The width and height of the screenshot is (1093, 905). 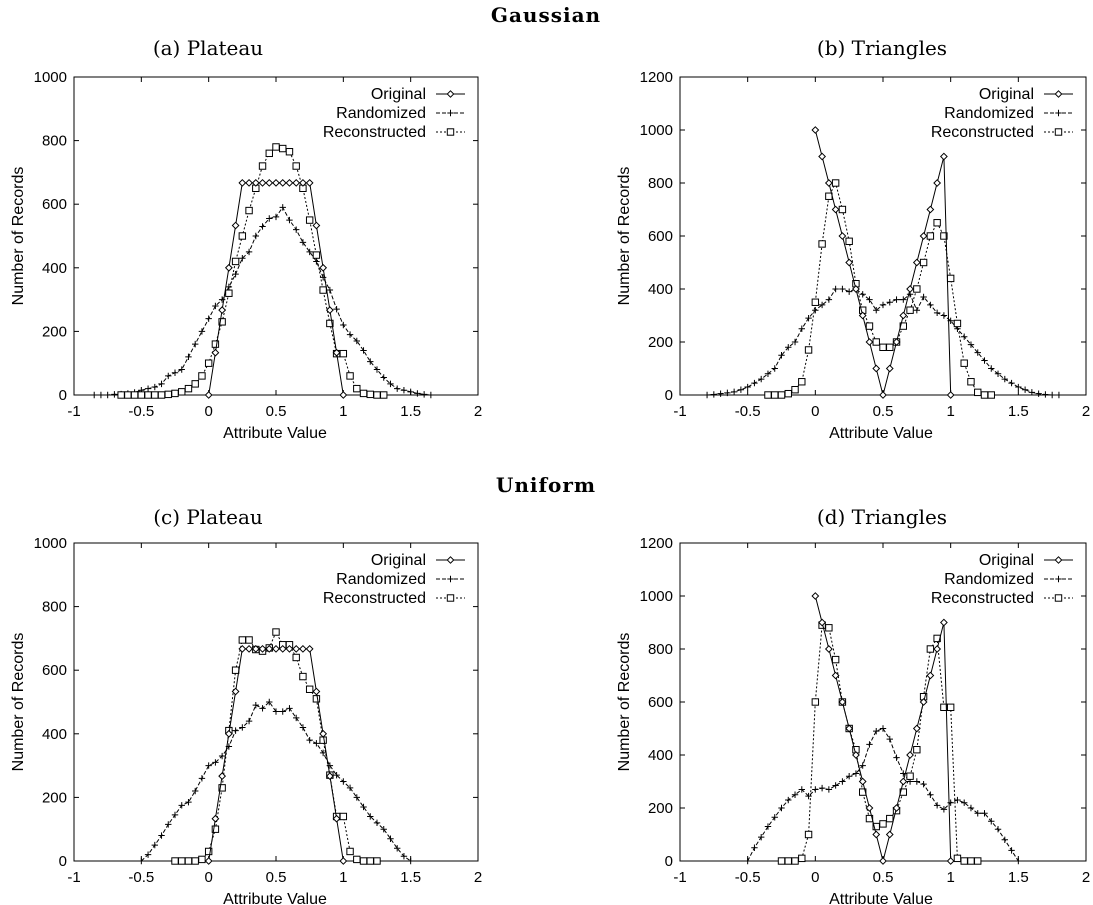 I want to click on x-axis-label: Attribute Value, so click(x=881, y=898).